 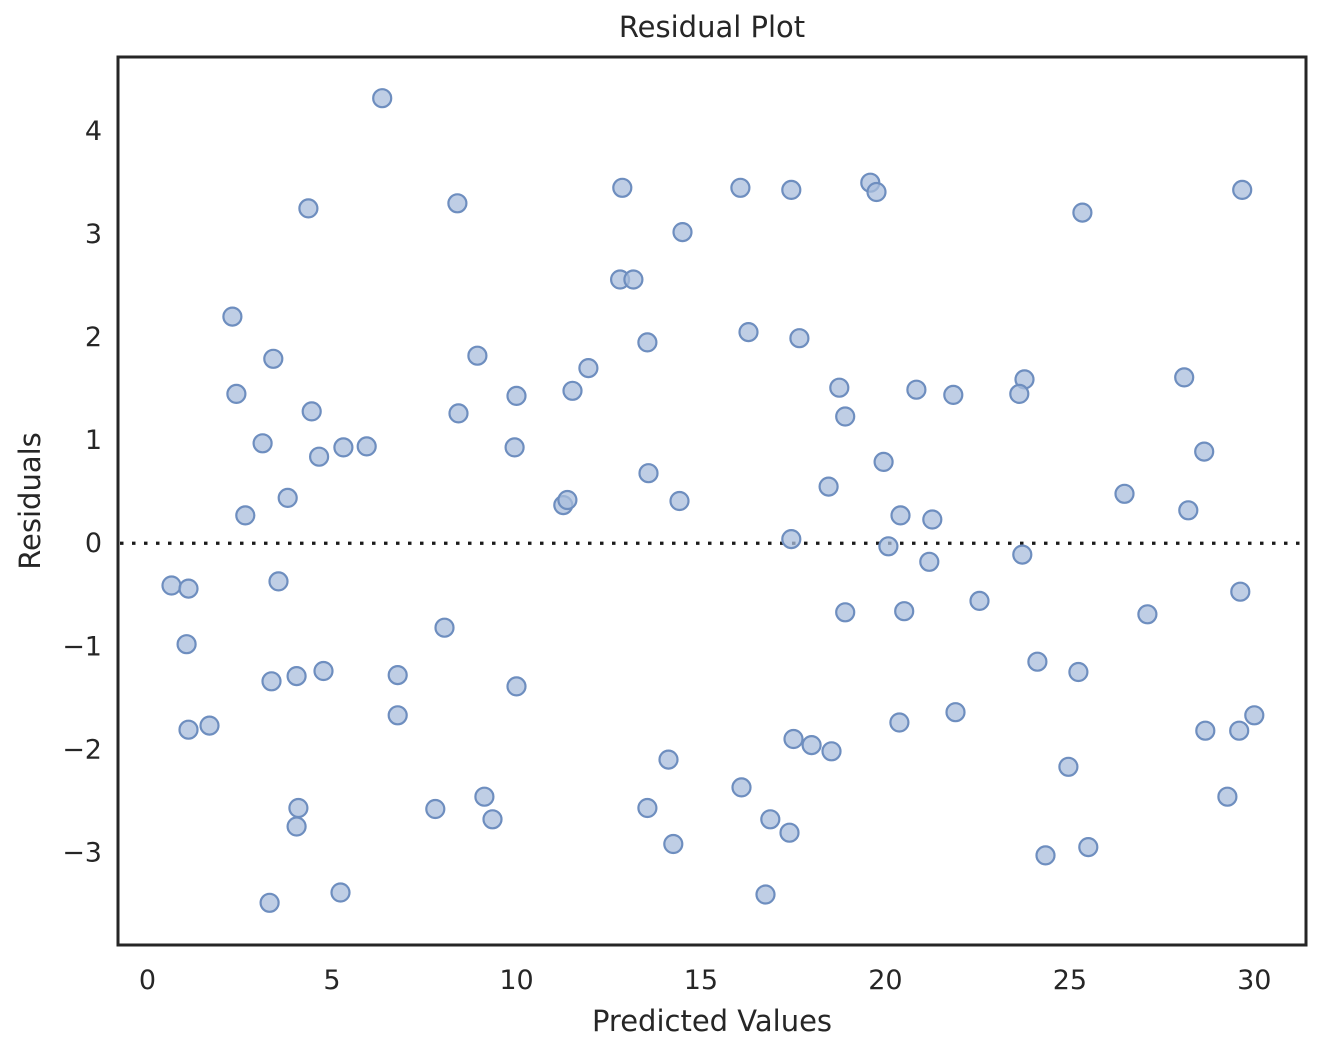 I want to click on y-tick-label: −2, so click(x=82, y=749).